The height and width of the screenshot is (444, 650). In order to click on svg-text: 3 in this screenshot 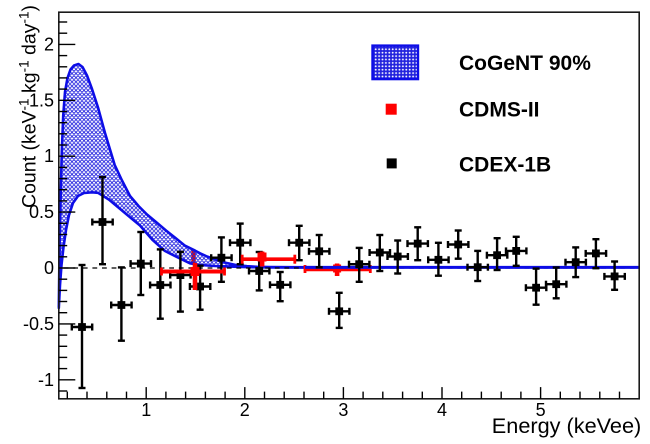, I will do `click(343, 410)`.